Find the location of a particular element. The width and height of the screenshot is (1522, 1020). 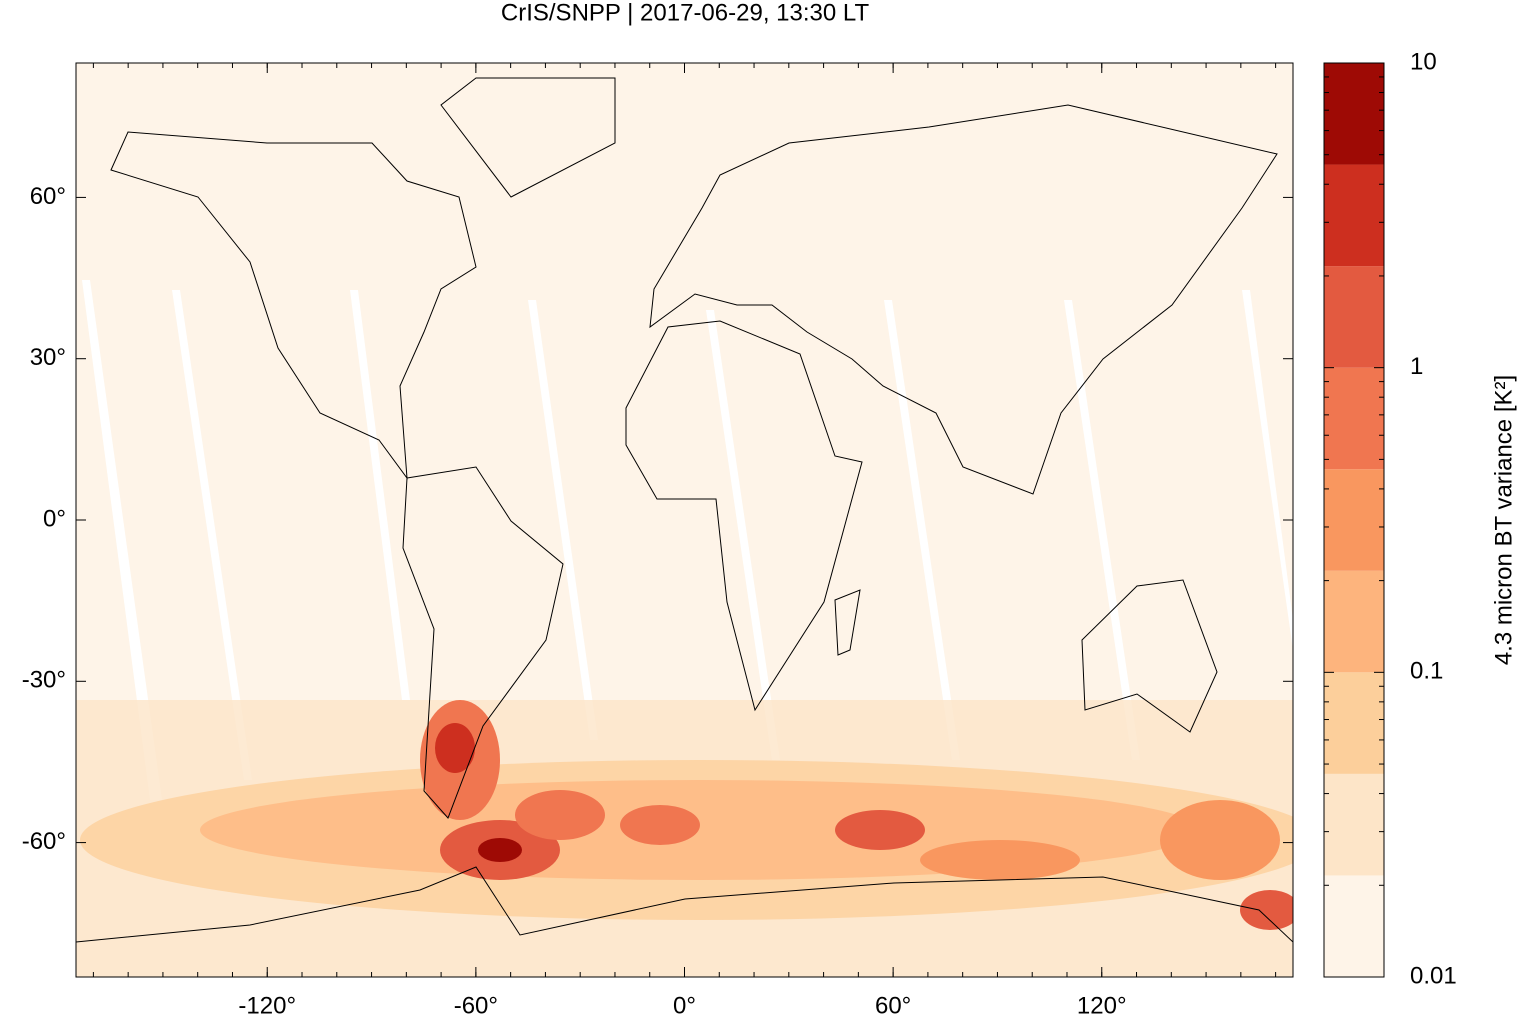

x-tick-label: -60° is located at coordinates (476, 1005).